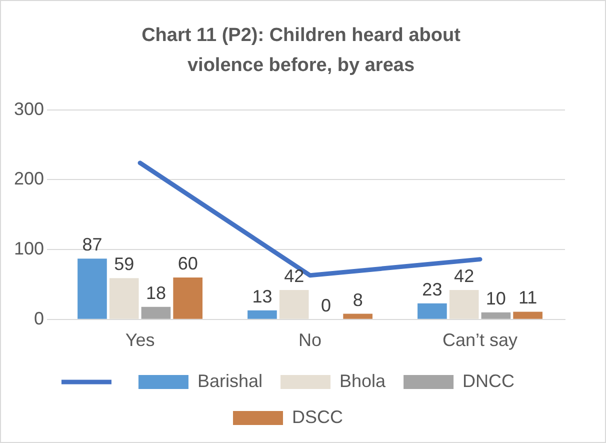 Image resolution: width=606 pixels, height=443 pixels. Describe the element at coordinates (357, 300) in the screenshot. I see `data-label: 8` at that location.